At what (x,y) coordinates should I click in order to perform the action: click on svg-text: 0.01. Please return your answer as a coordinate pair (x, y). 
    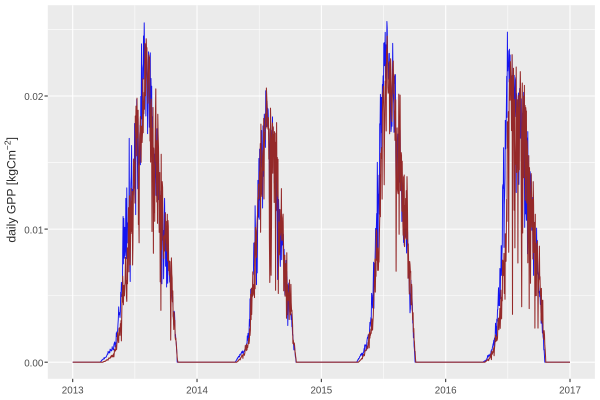
    Looking at the image, I should click on (33, 230).